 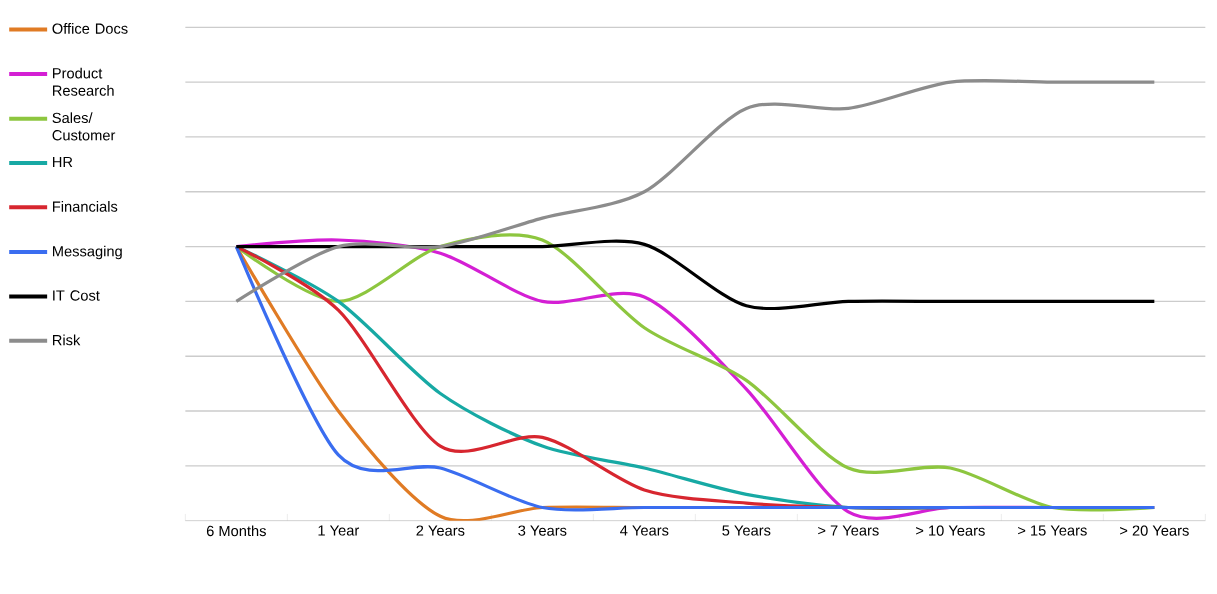 What do you see at coordinates (644, 530) in the screenshot?
I see `x-tick-label: 4 Years` at bounding box center [644, 530].